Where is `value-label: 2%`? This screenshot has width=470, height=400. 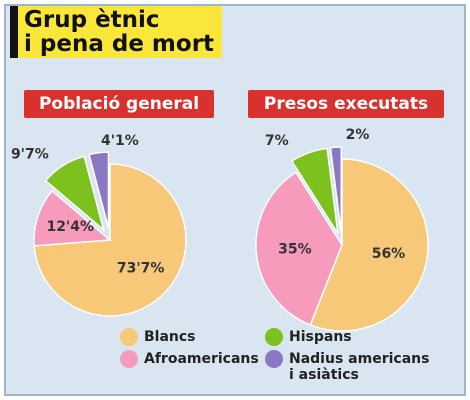
value-label: 2% is located at coordinates (358, 135).